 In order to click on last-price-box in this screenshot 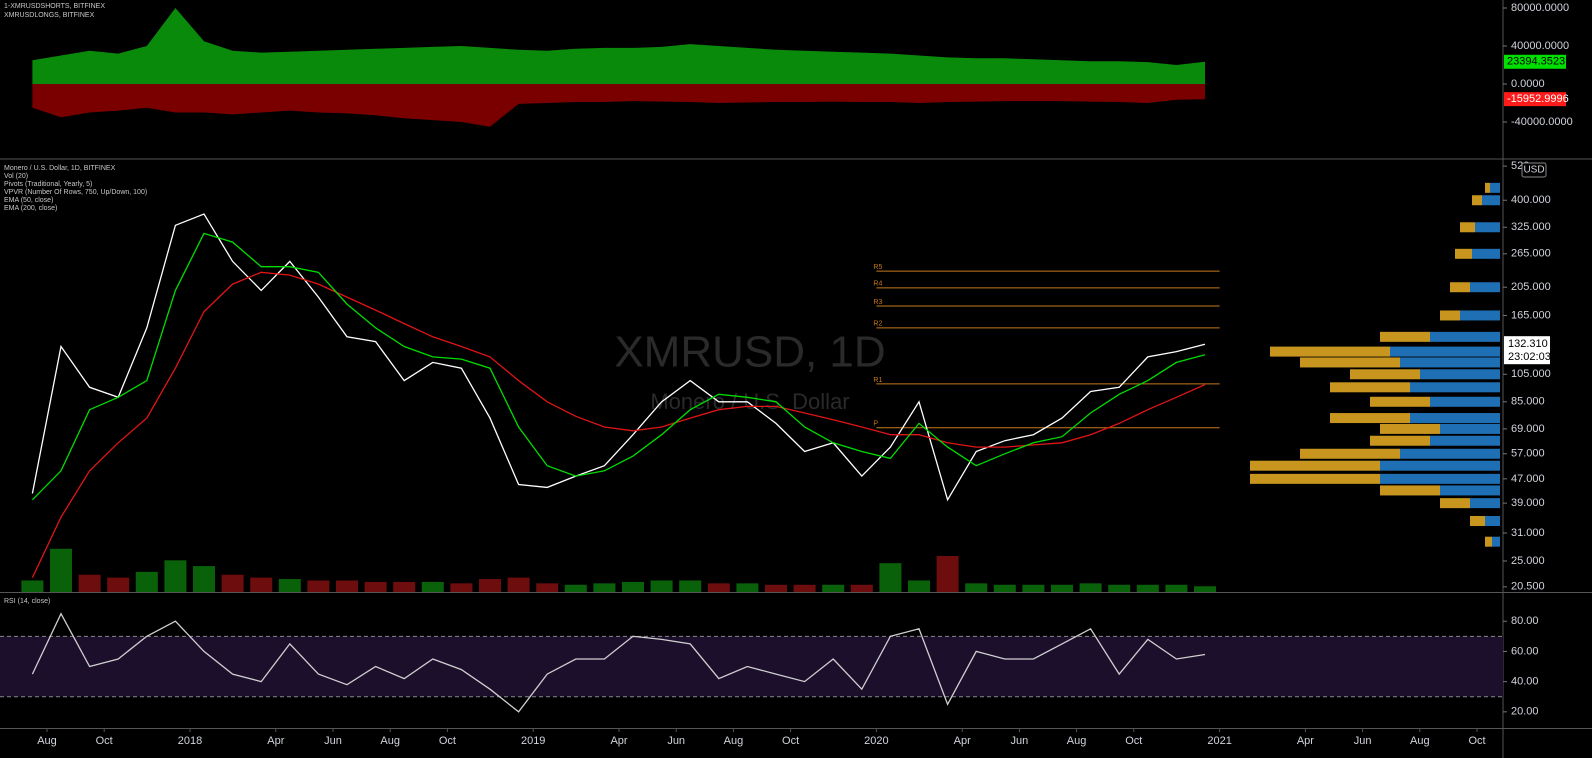, I will do `click(1527, 350)`.